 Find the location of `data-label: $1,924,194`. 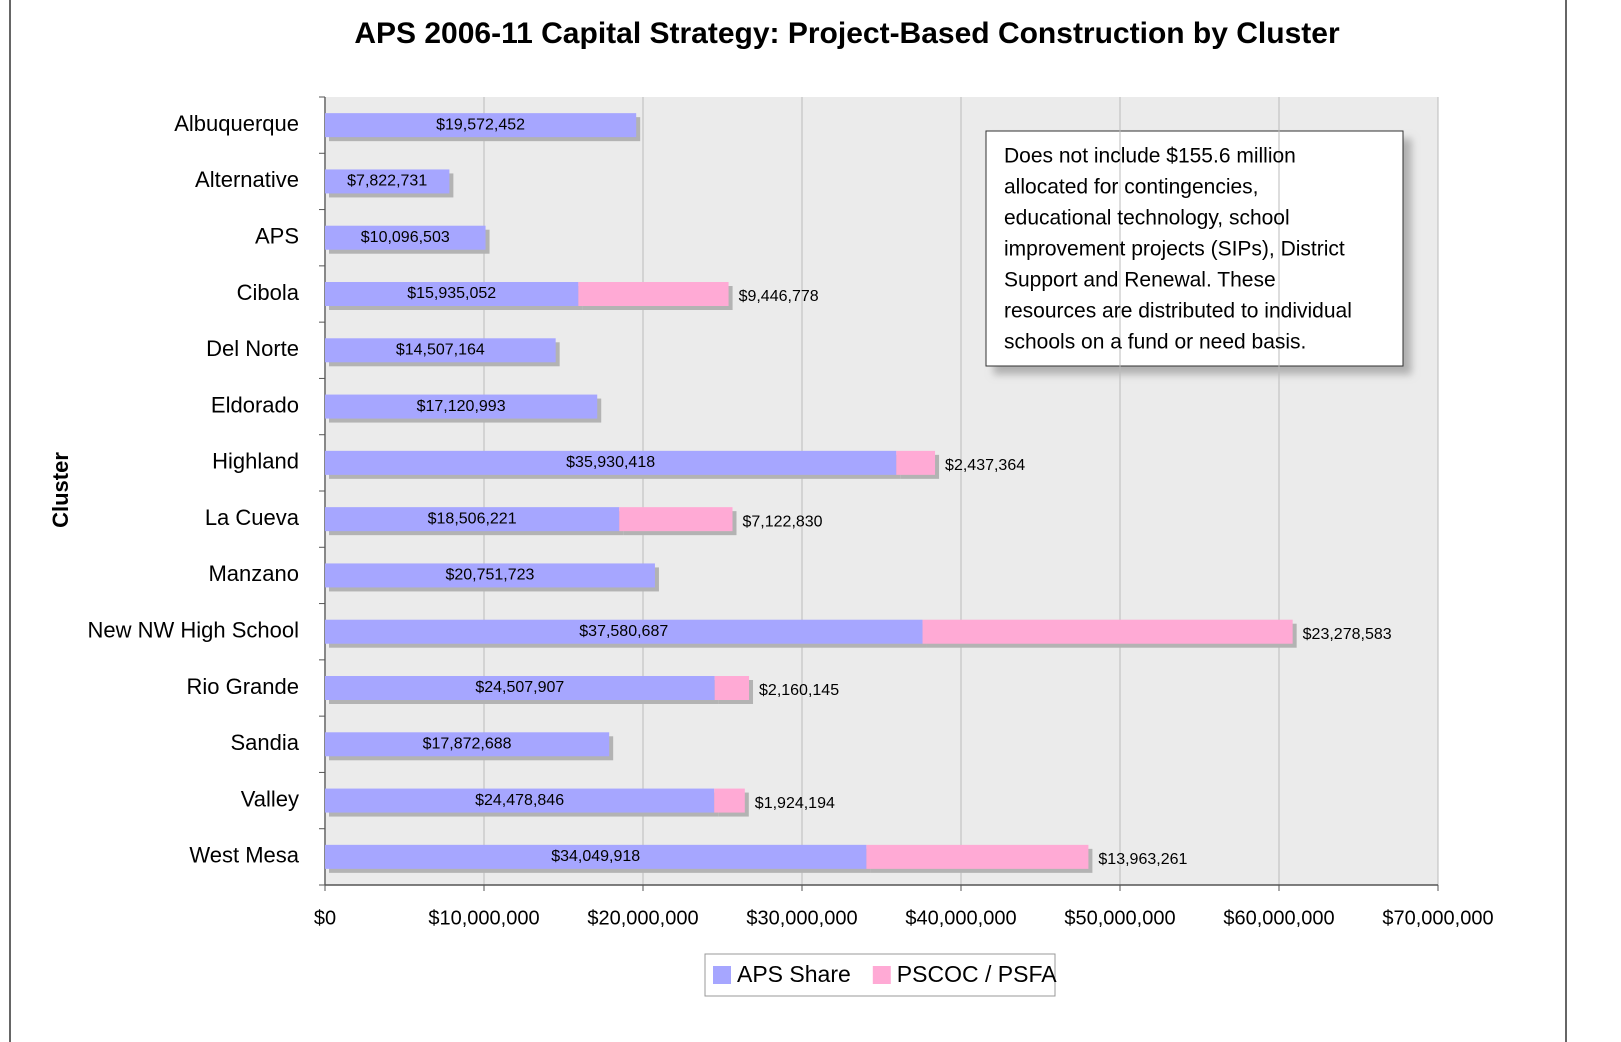

data-label: $1,924,194 is located at coordinates (795, 803).